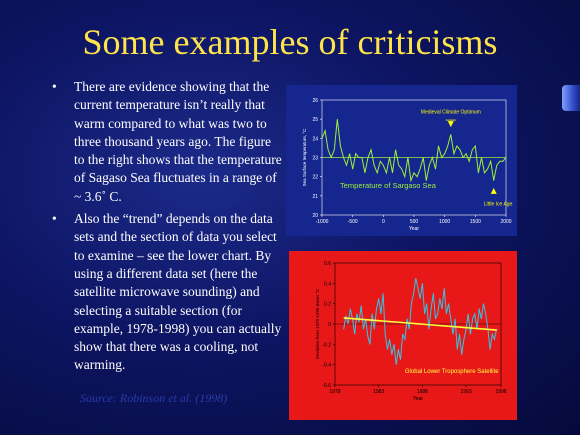  Describe the element at coordinates (315, 197) in the screenshot. I see `y-tick-label: 21` at that location.